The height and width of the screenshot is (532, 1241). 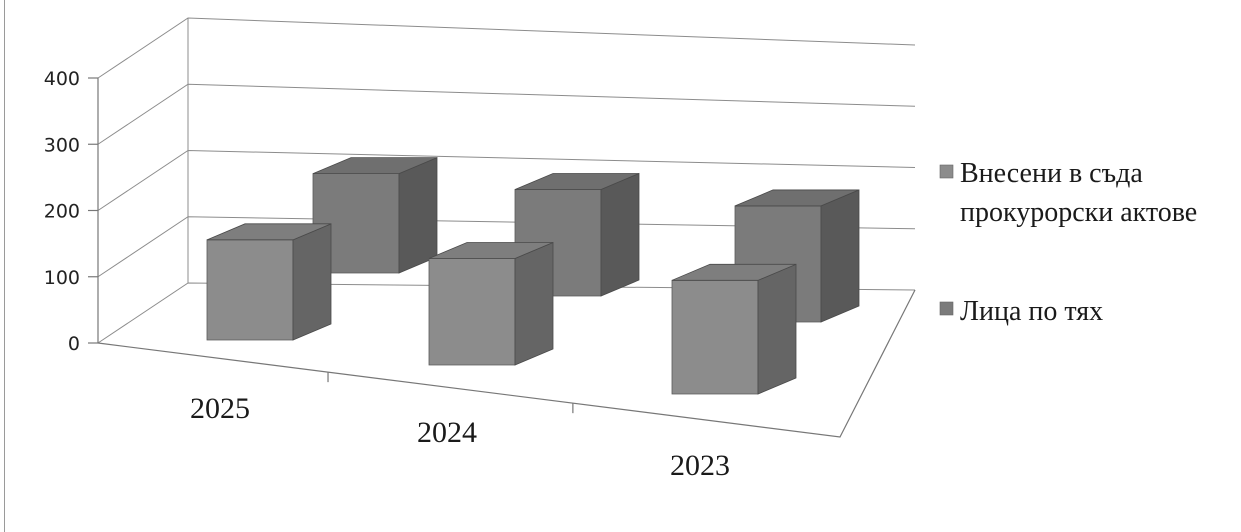 I want to click on y-tick-label-0: 0, so click(x=74, y=344).